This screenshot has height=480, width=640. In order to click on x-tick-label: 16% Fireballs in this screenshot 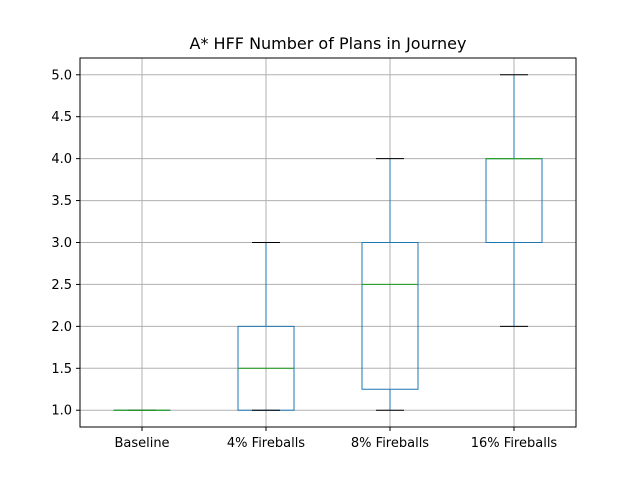, I will do `click(514, 443)`.